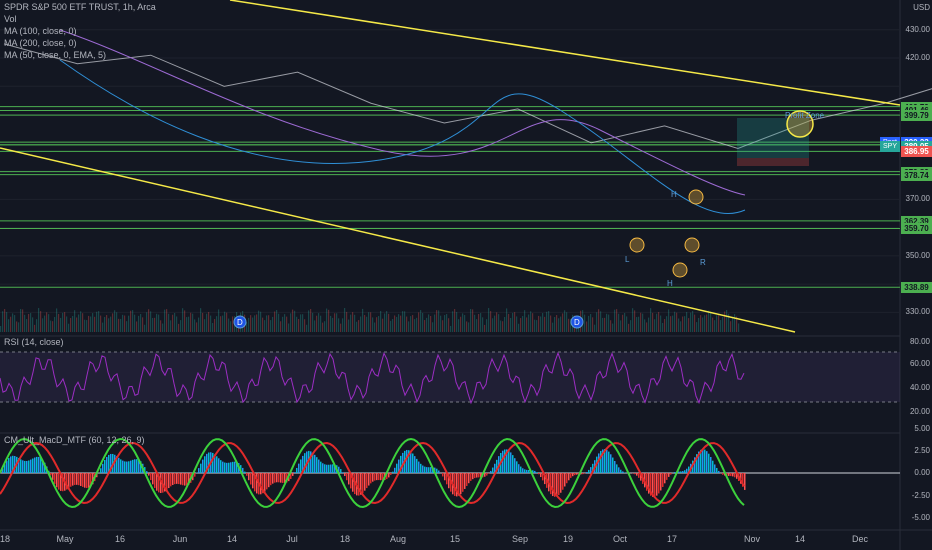  What do you see at coordinates (565, 53) in the screenshot?
I see `trend-line-upper` at bounding box center [565, 53].